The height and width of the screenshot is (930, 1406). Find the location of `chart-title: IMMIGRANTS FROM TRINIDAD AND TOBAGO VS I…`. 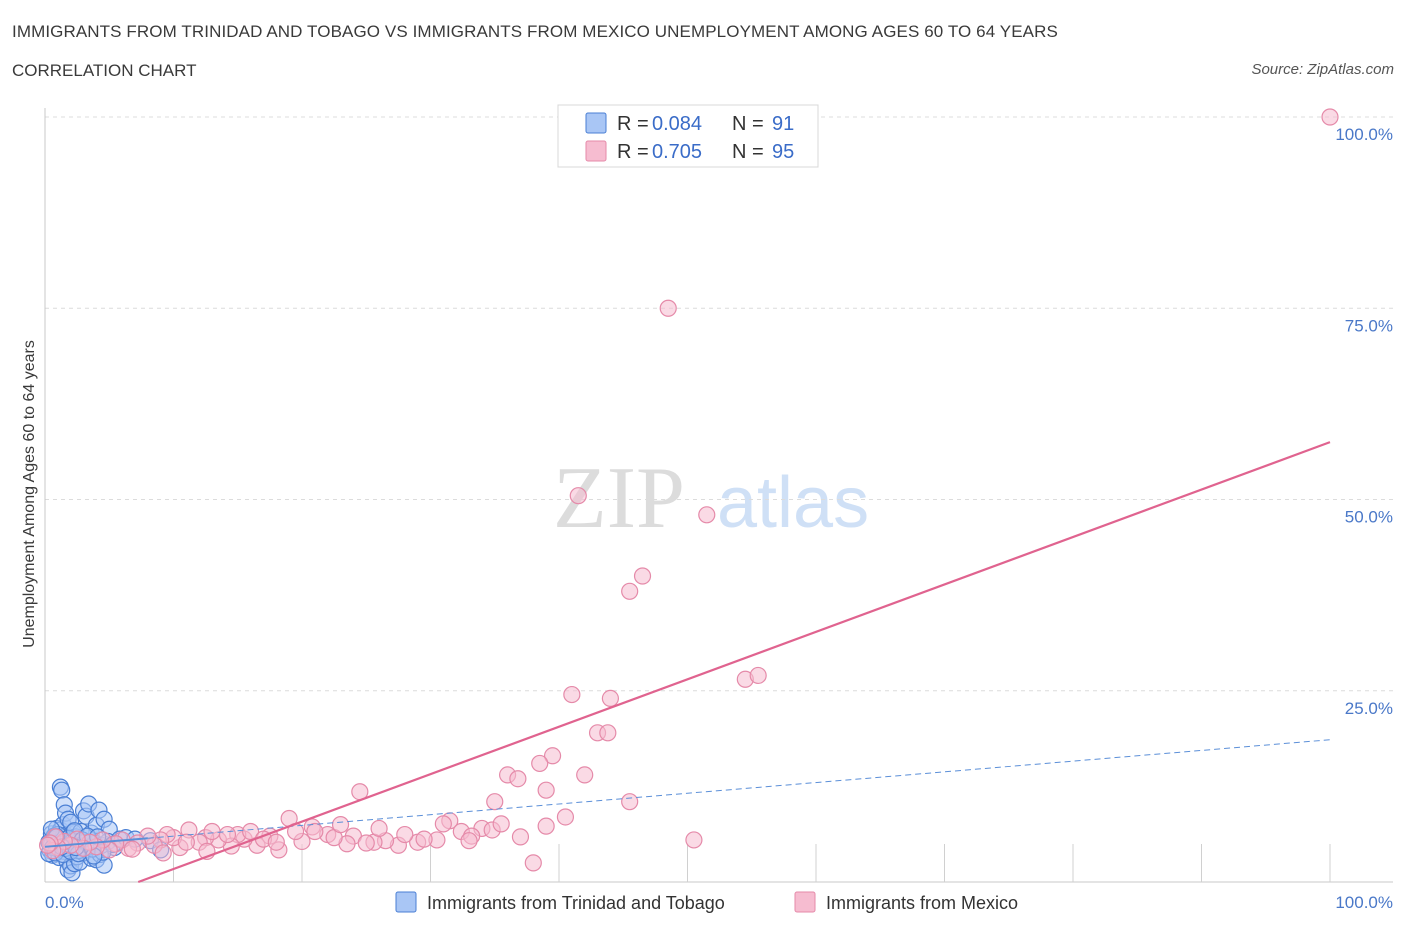

chart-title: IMMIGRANTS FROM TRINIDAD AND TOBAGO VS I… is located at coordinates (535, 31).